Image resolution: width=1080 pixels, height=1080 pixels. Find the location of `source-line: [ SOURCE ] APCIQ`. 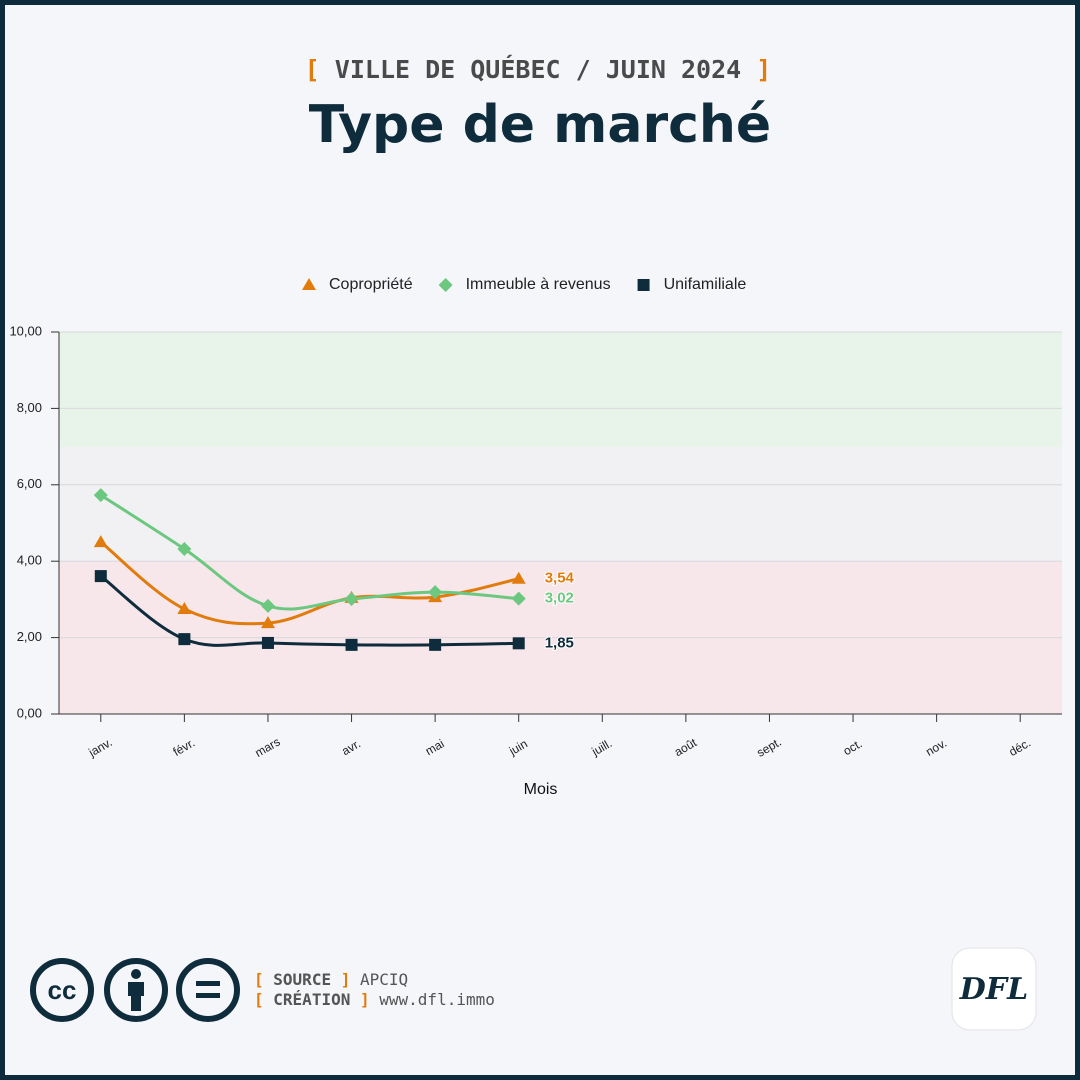

source-line: [ SOURCE ] APCIQ is located at coordinates (331, 979).